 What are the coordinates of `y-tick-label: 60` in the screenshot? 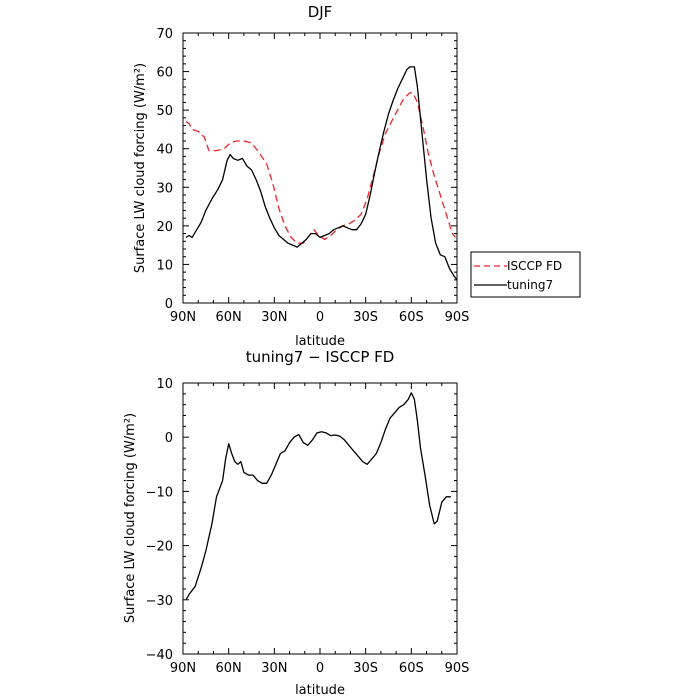 It's located at (164, 73).